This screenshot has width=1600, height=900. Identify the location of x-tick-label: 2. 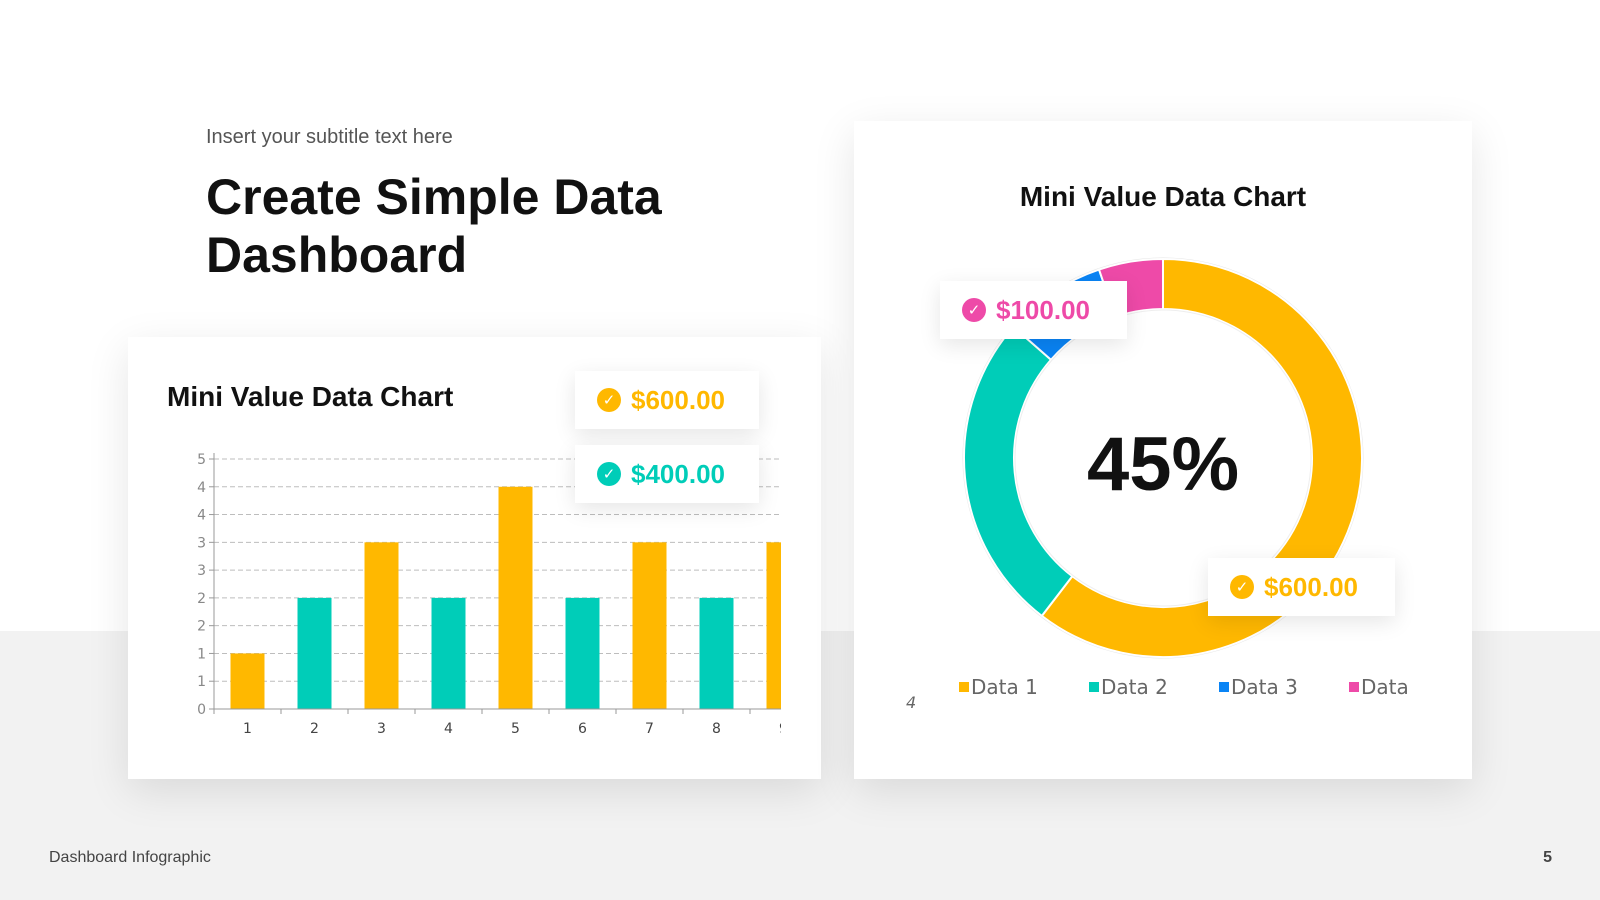
(314, 729).